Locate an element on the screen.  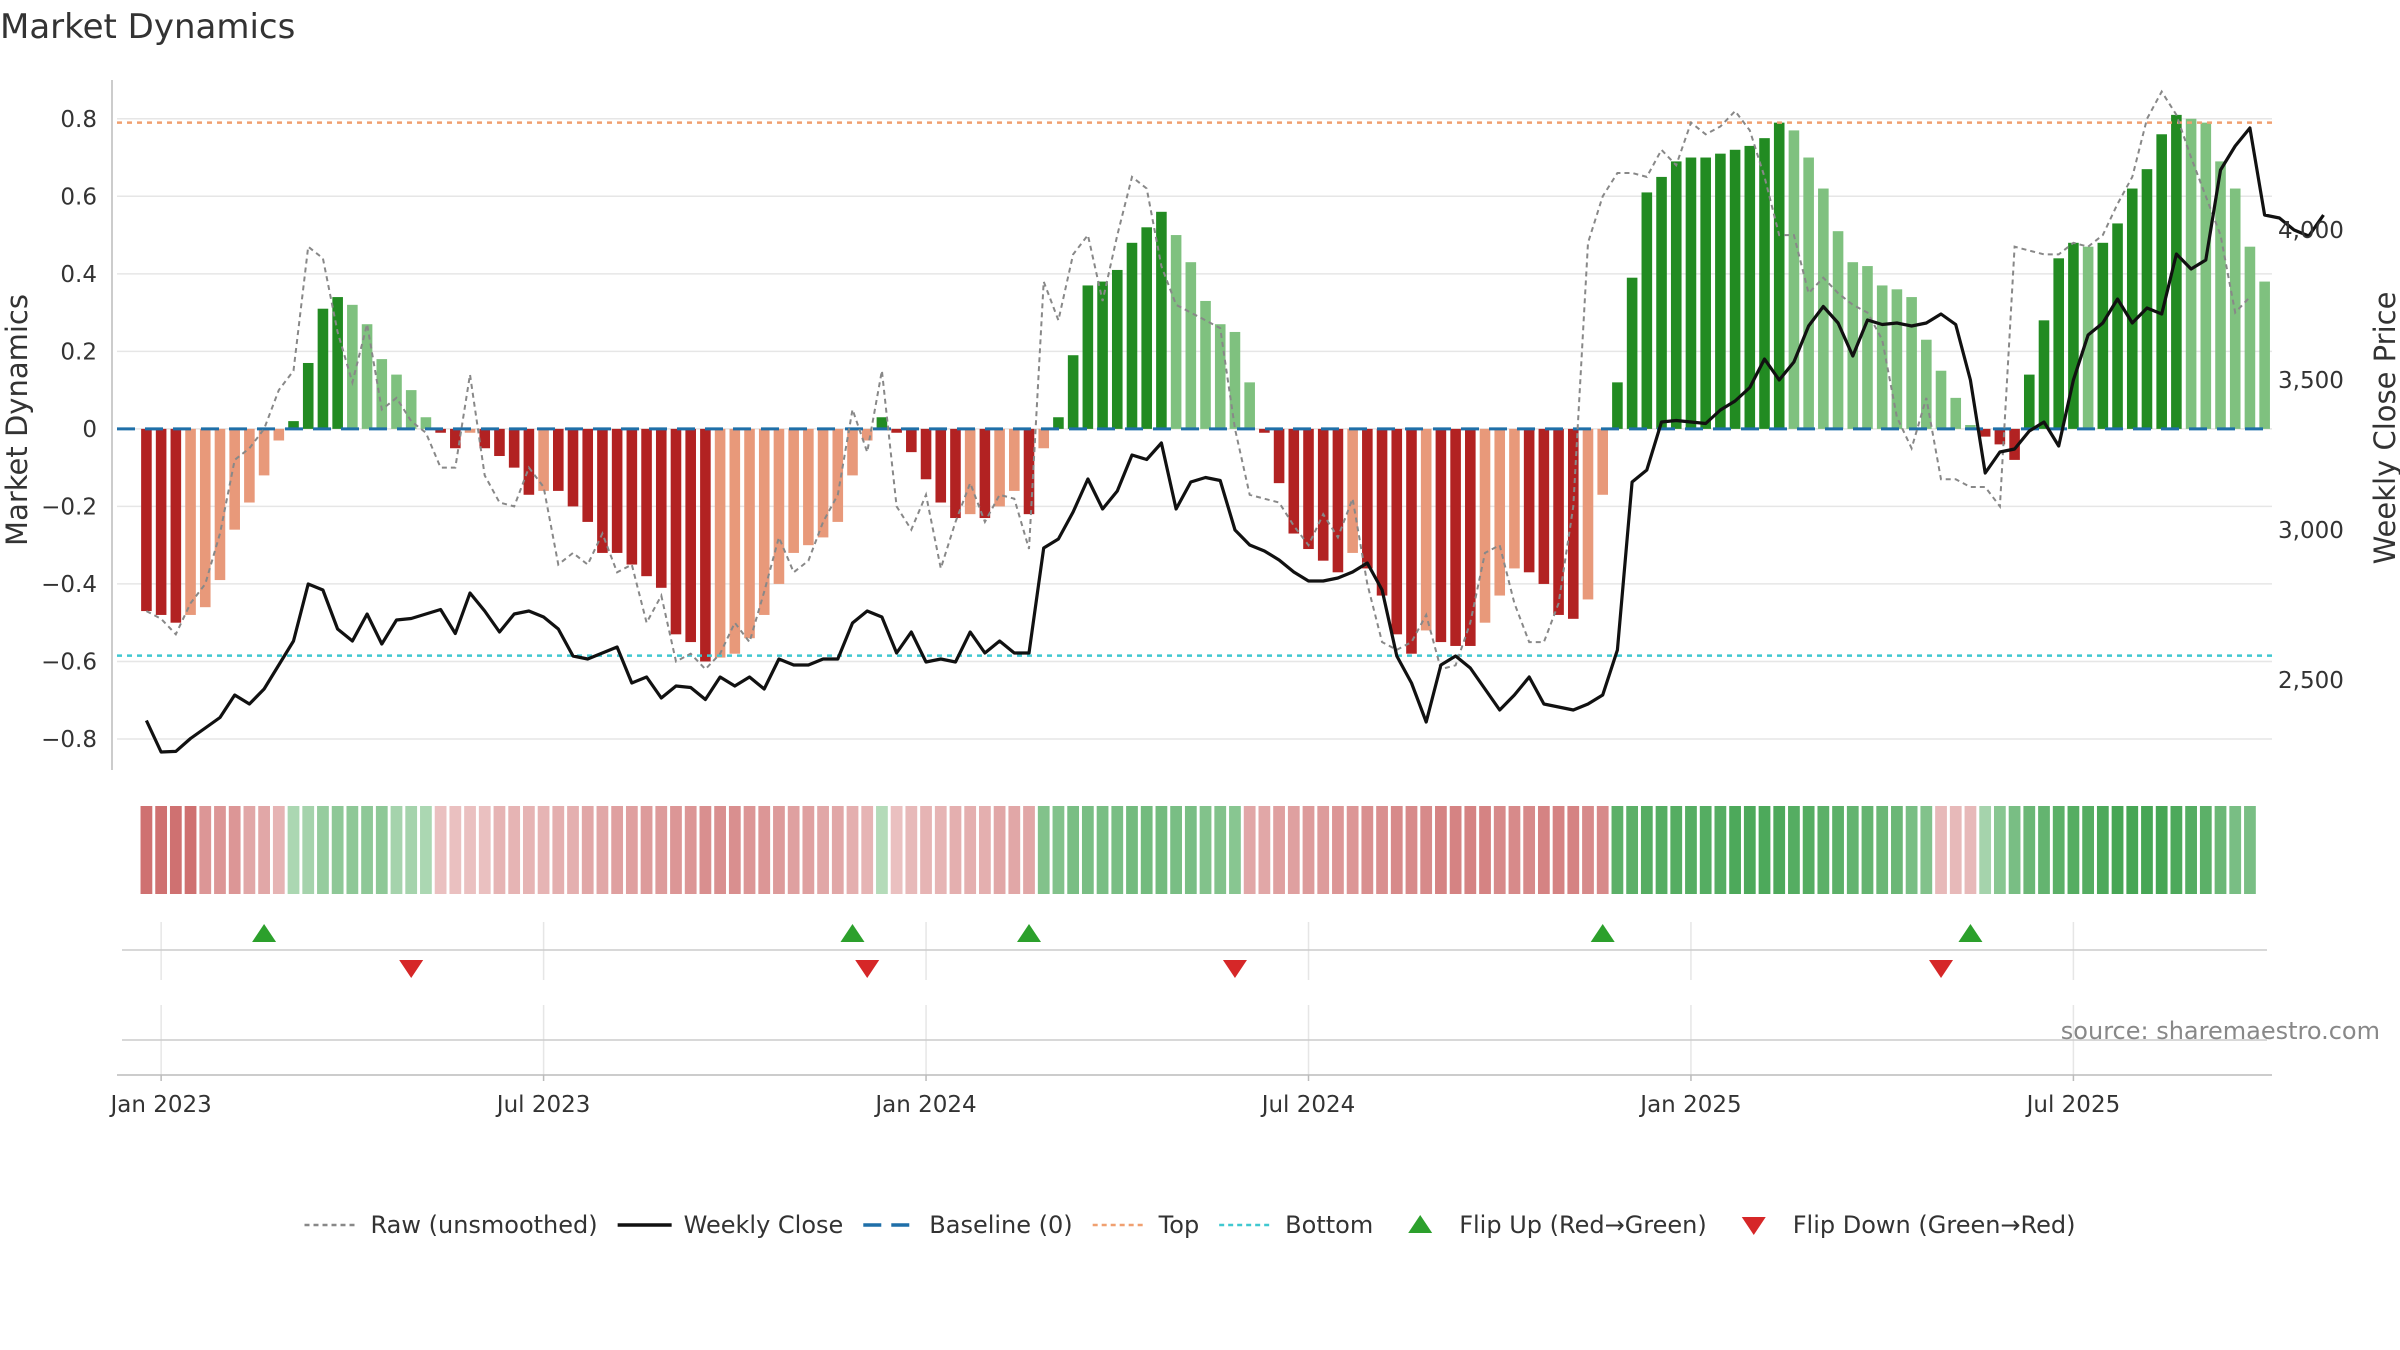
legend-label: Weekly Close is located at coordinates (764, 1225).